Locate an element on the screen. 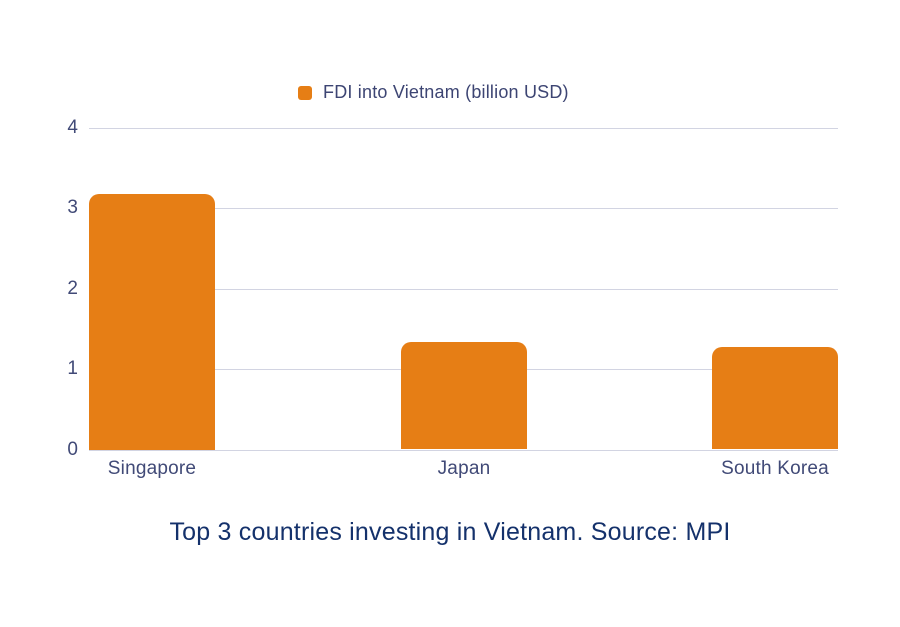  bar-south-korea is located at coordinates (775, 398).